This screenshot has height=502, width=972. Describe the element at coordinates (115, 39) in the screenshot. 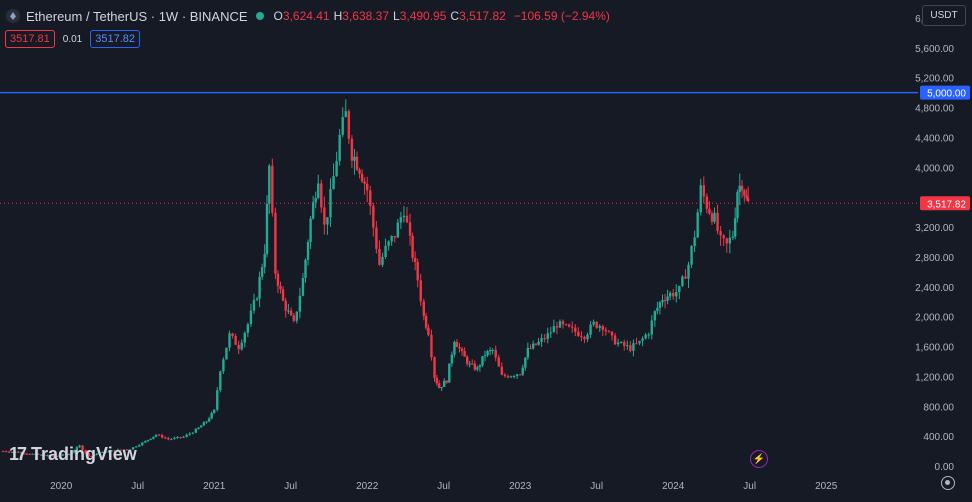

I see `buy-button: 3517.82` at that location.